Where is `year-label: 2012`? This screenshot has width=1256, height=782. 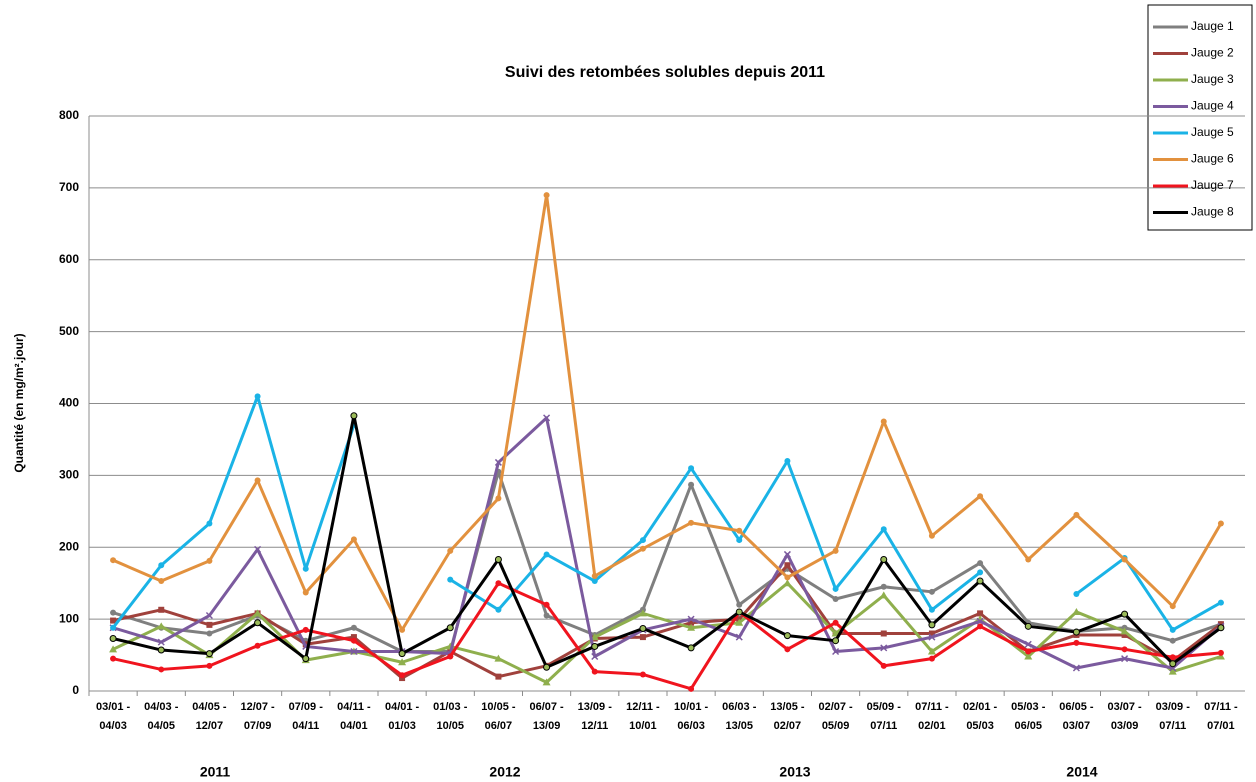
year-label: 2012 is located at coordinates (504, 772).